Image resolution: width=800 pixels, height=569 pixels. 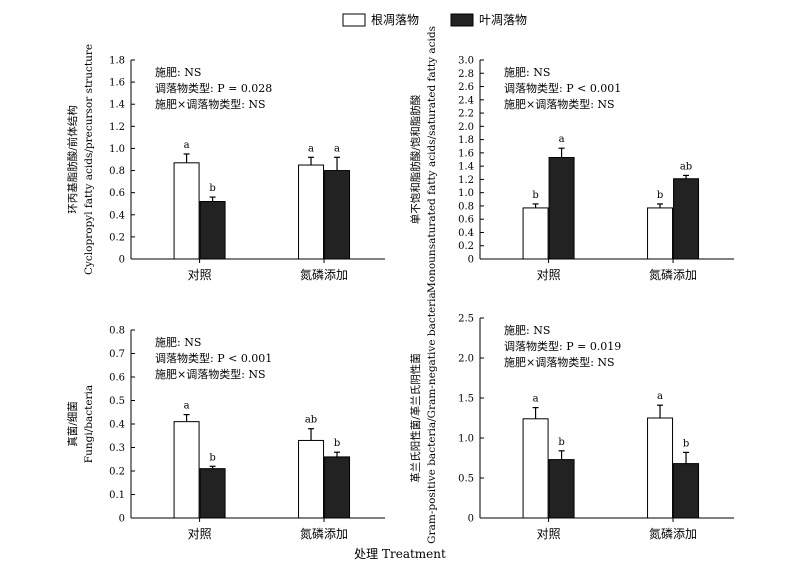 I want to click on y-axis-label-cn: 环丙基脂肪酸/前体结构, so click(x=72, y=159).